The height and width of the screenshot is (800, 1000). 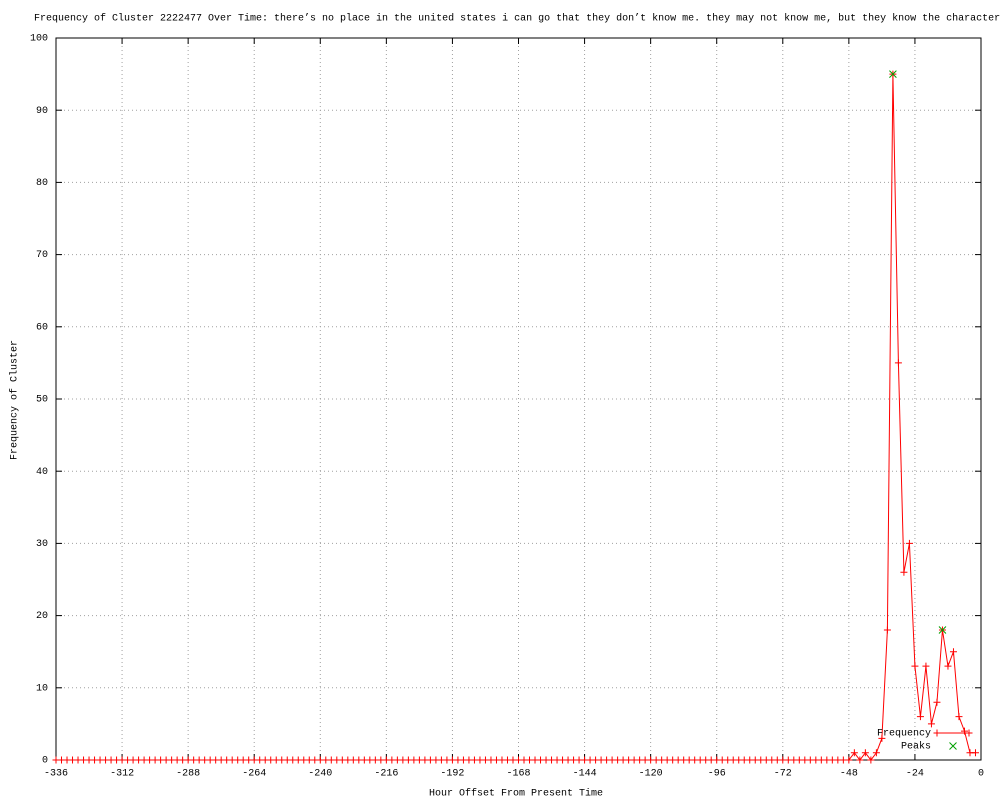 What do you see at coordinates (585, 774) in the screenshot?
I see `x-tick-label: -144` at bounding box center [585, 774].